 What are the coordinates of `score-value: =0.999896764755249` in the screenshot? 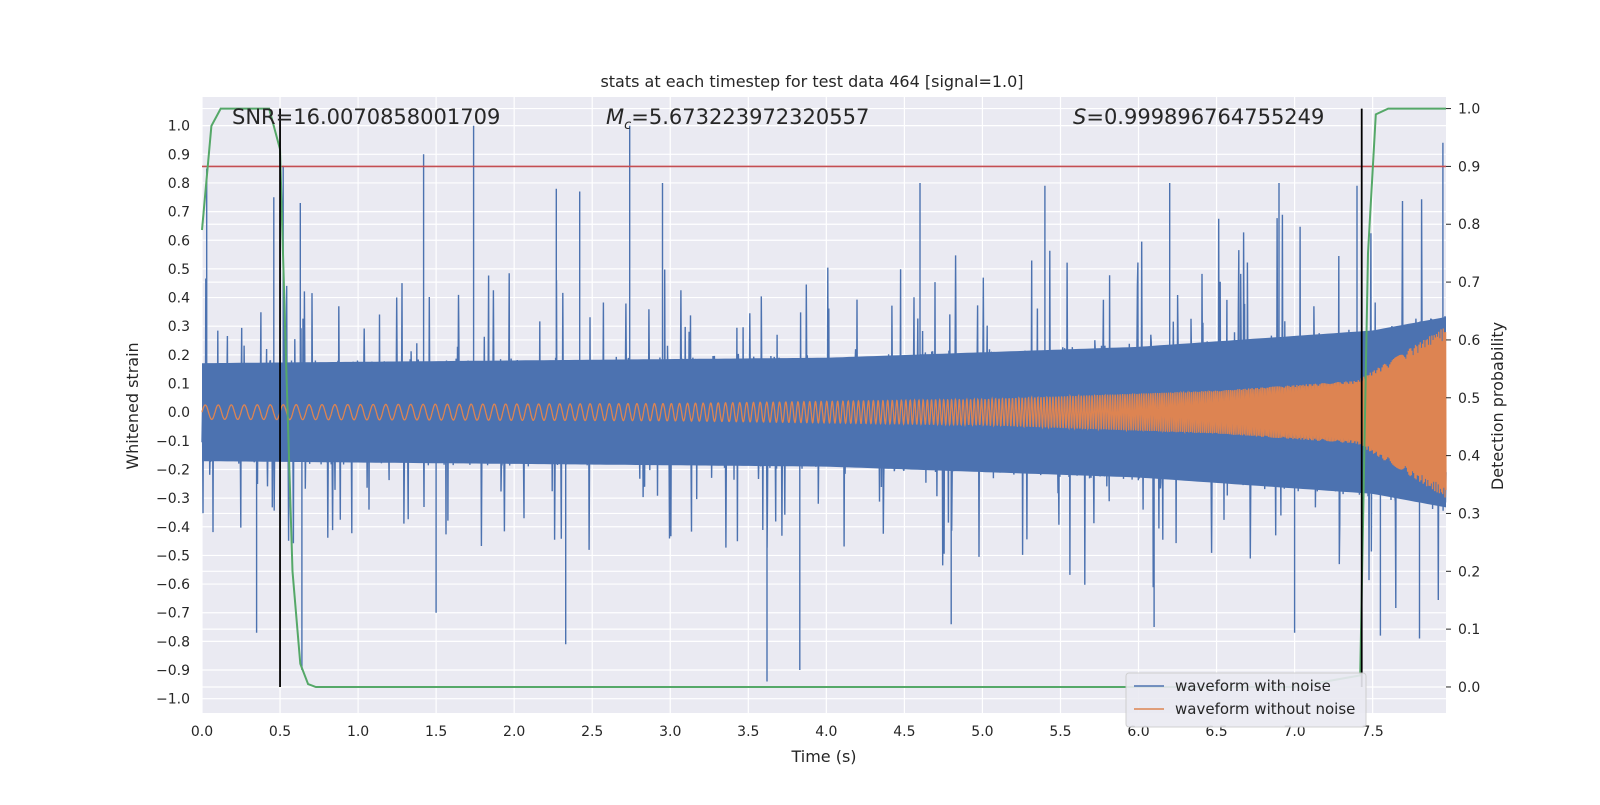 It's located at (1205, 117).